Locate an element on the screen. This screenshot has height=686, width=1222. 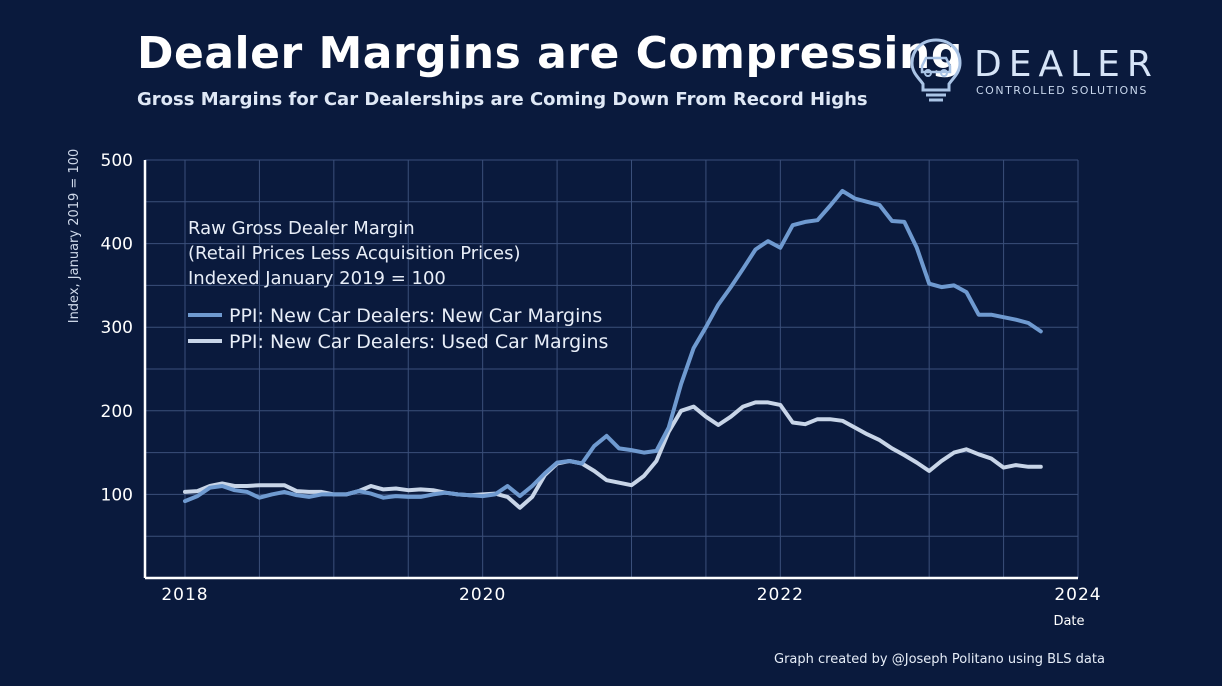
legend-label: PPI: New Car Dealers: Used Car Margins is located at coordinates (418, 342).